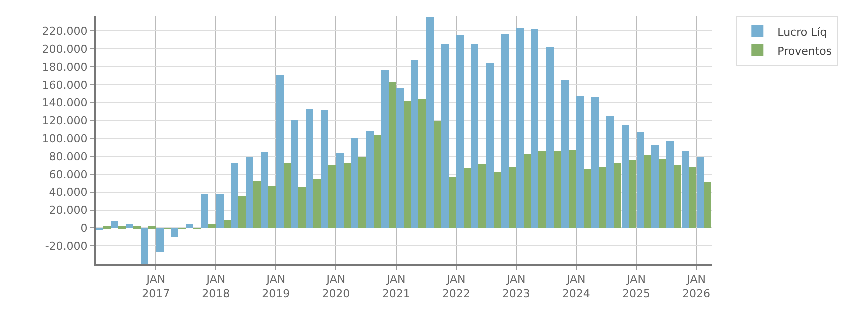 The image size is (851, 313). Describe the element at coordinates (65, 67) in the screenshot. I see `y-tick-label: 180.000` at that location.